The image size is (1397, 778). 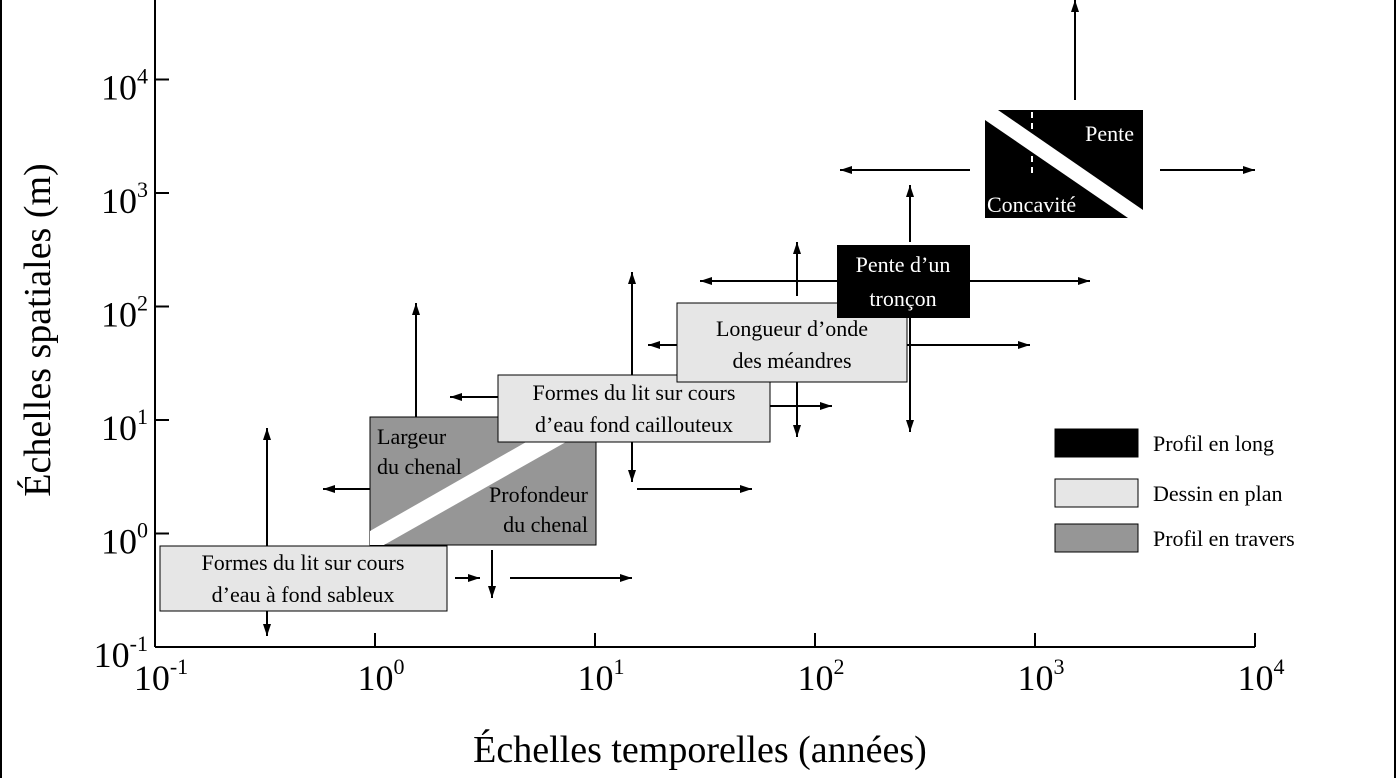 What do you see at coordinates (38, 329) in the screenshot?
I see `y-axis-label: Échelles spatiales (m)` at bounding box center [38, 329].